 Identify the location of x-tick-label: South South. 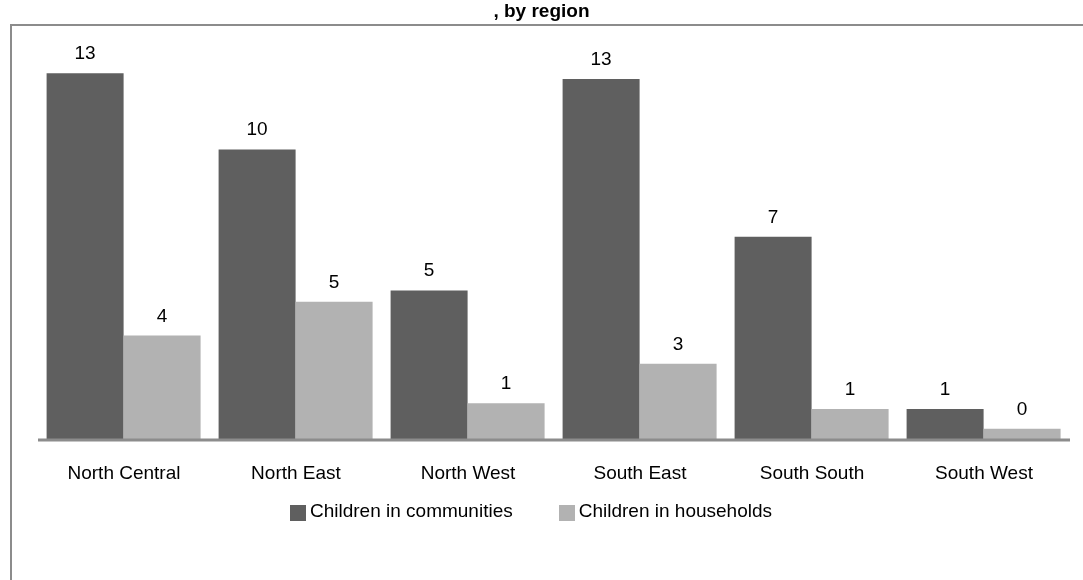
(812, 473).